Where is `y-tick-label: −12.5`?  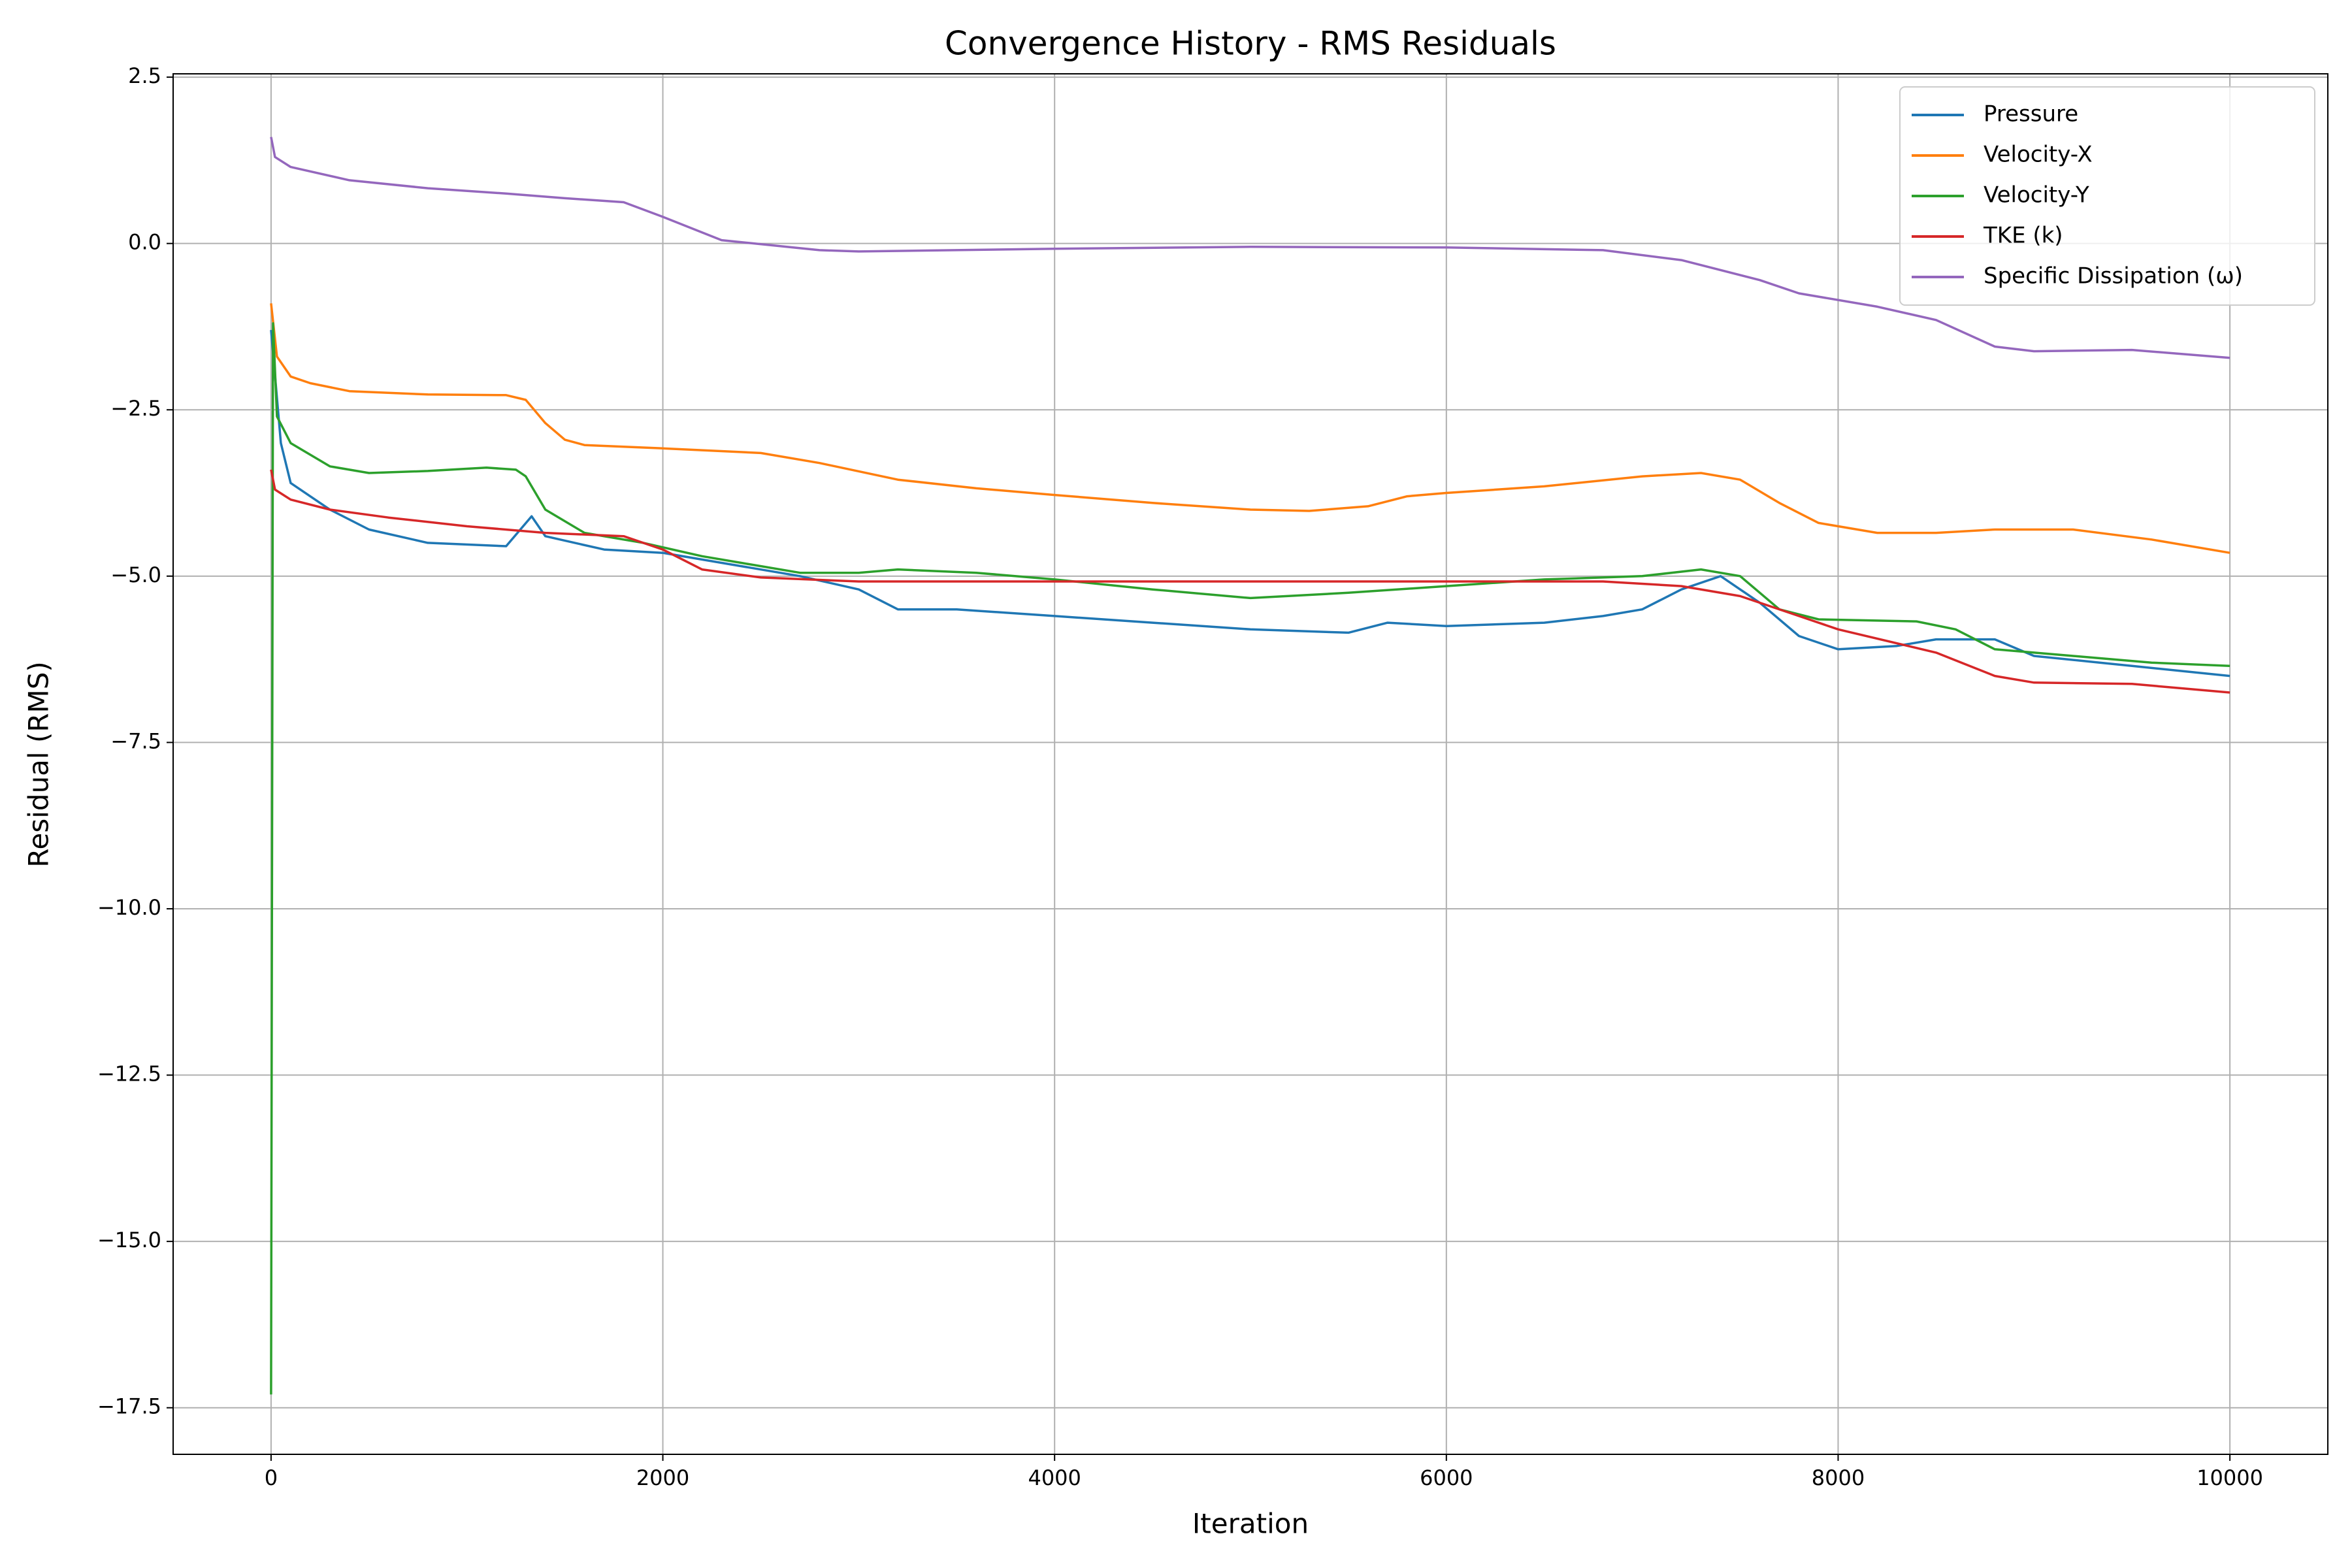
y-tick-label: −12.5 is located at coordinates (129, 1074).